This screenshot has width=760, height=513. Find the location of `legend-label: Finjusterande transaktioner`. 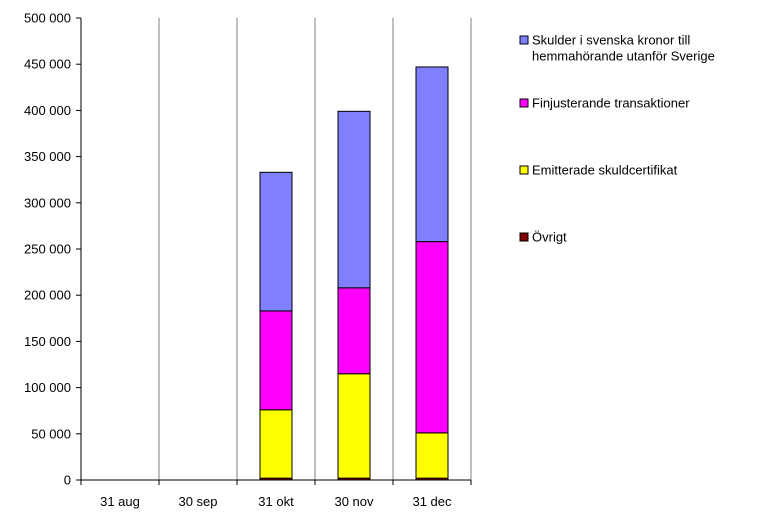

legend-label: Finjusterande transaktioner is located at coordinates (611, 103).